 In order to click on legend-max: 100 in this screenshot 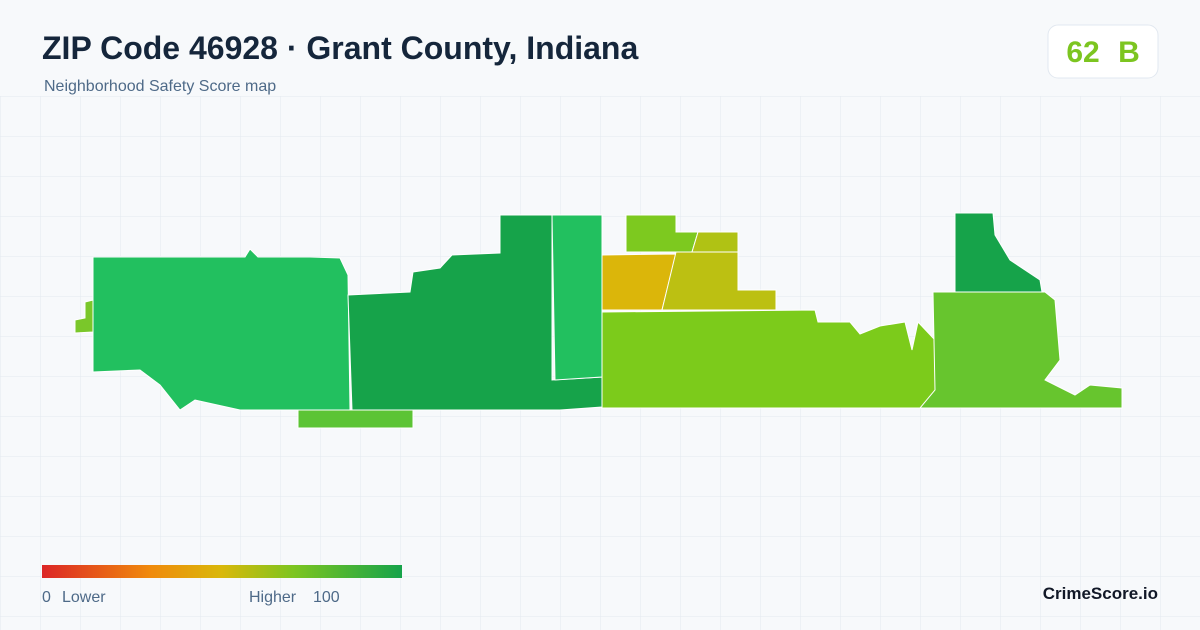, I will do `click(326, 597)`.